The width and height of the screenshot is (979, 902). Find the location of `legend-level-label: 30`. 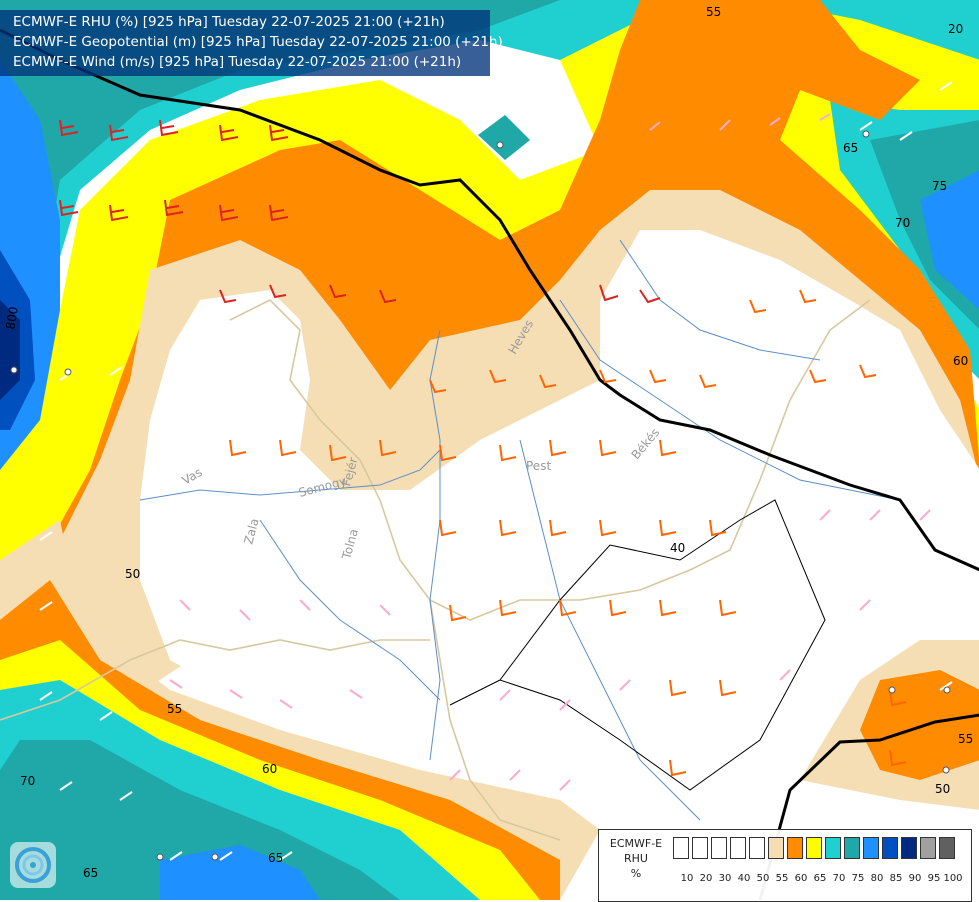

legend-level-label: 30 is located at coordinates (725, 878).